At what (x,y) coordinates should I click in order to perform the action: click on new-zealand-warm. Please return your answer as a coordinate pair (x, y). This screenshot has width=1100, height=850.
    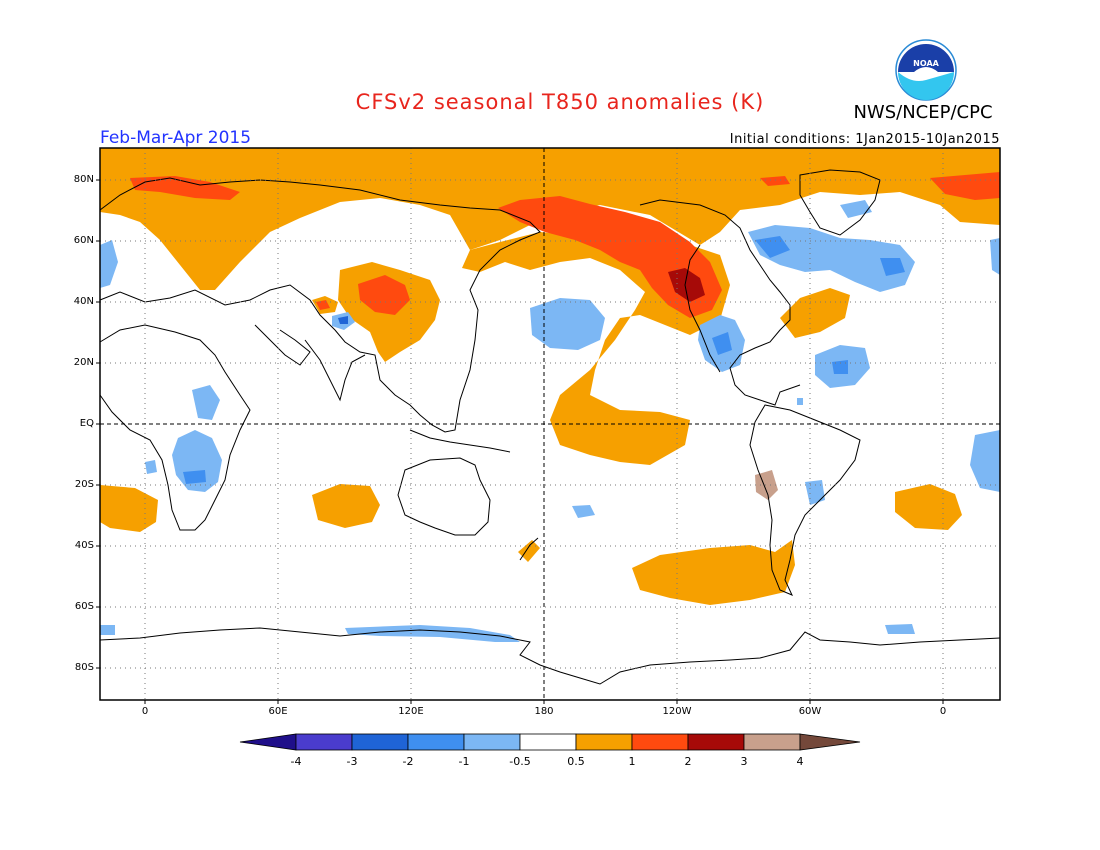
    Looking at the image, I should click on (529, 551).